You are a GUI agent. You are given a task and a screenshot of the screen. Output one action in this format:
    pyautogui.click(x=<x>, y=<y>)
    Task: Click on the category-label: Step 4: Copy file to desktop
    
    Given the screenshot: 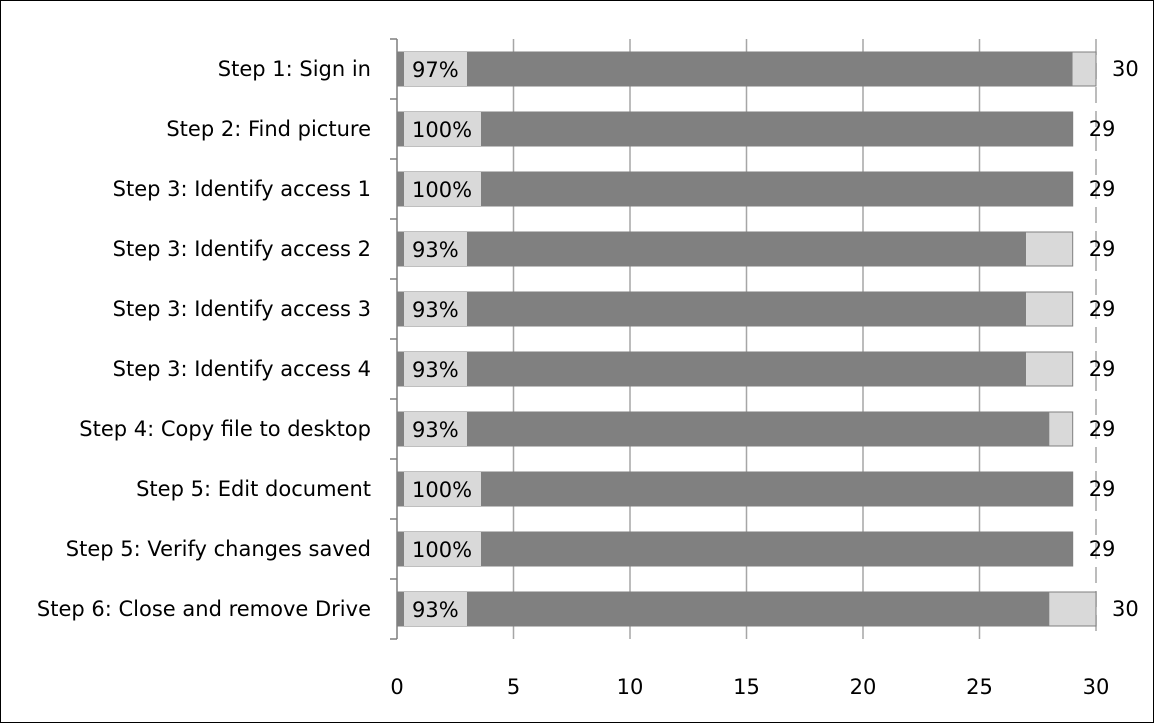 What is the action you would take?
    pyautogui.click(x=225, y=429)
    